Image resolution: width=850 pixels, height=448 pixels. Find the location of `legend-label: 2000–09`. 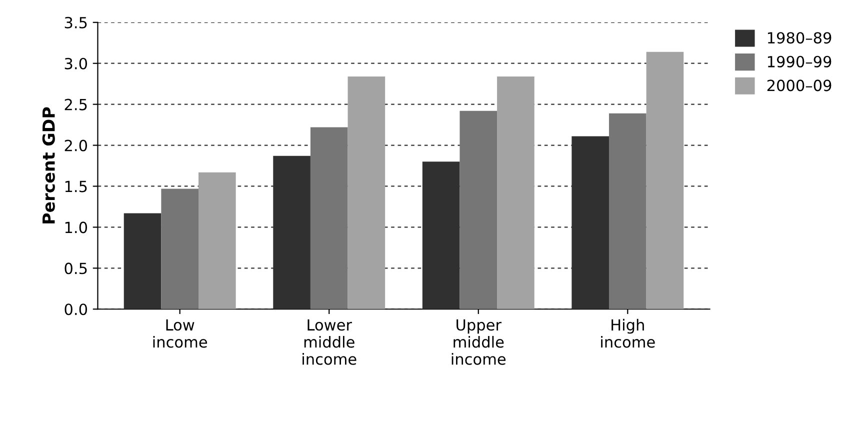

legend-label: 2000–09 is located at coordinates (799, 86).